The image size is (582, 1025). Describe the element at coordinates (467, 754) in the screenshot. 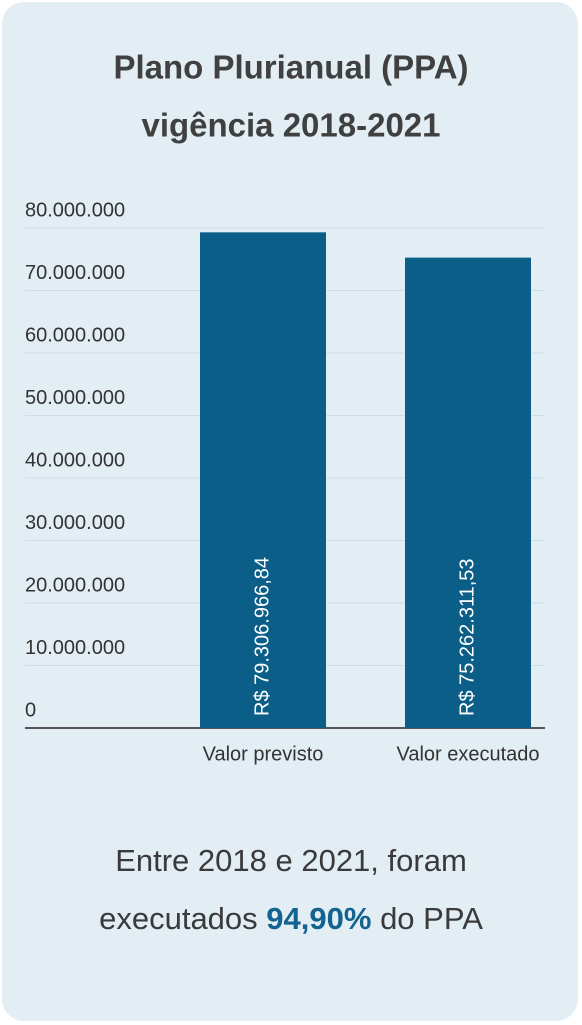

I see `x-tick-label: Valor executado` at that location.